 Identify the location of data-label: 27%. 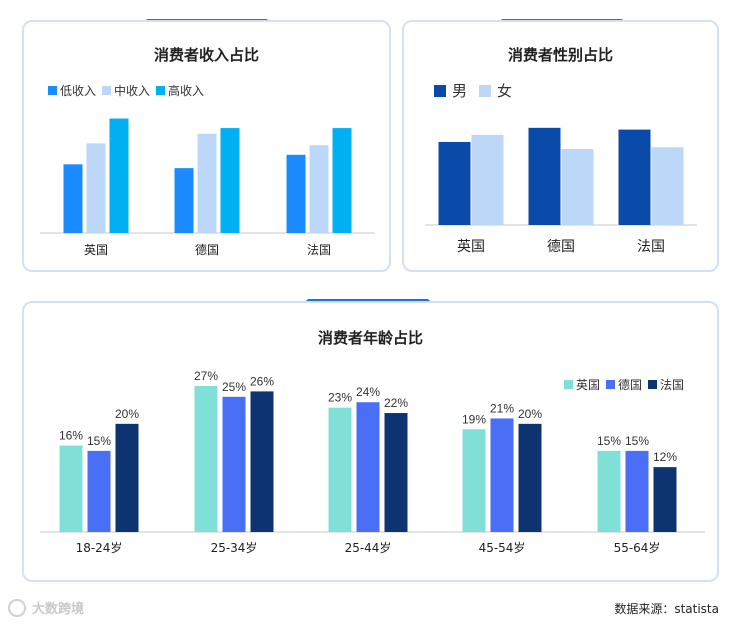
(206, 376).